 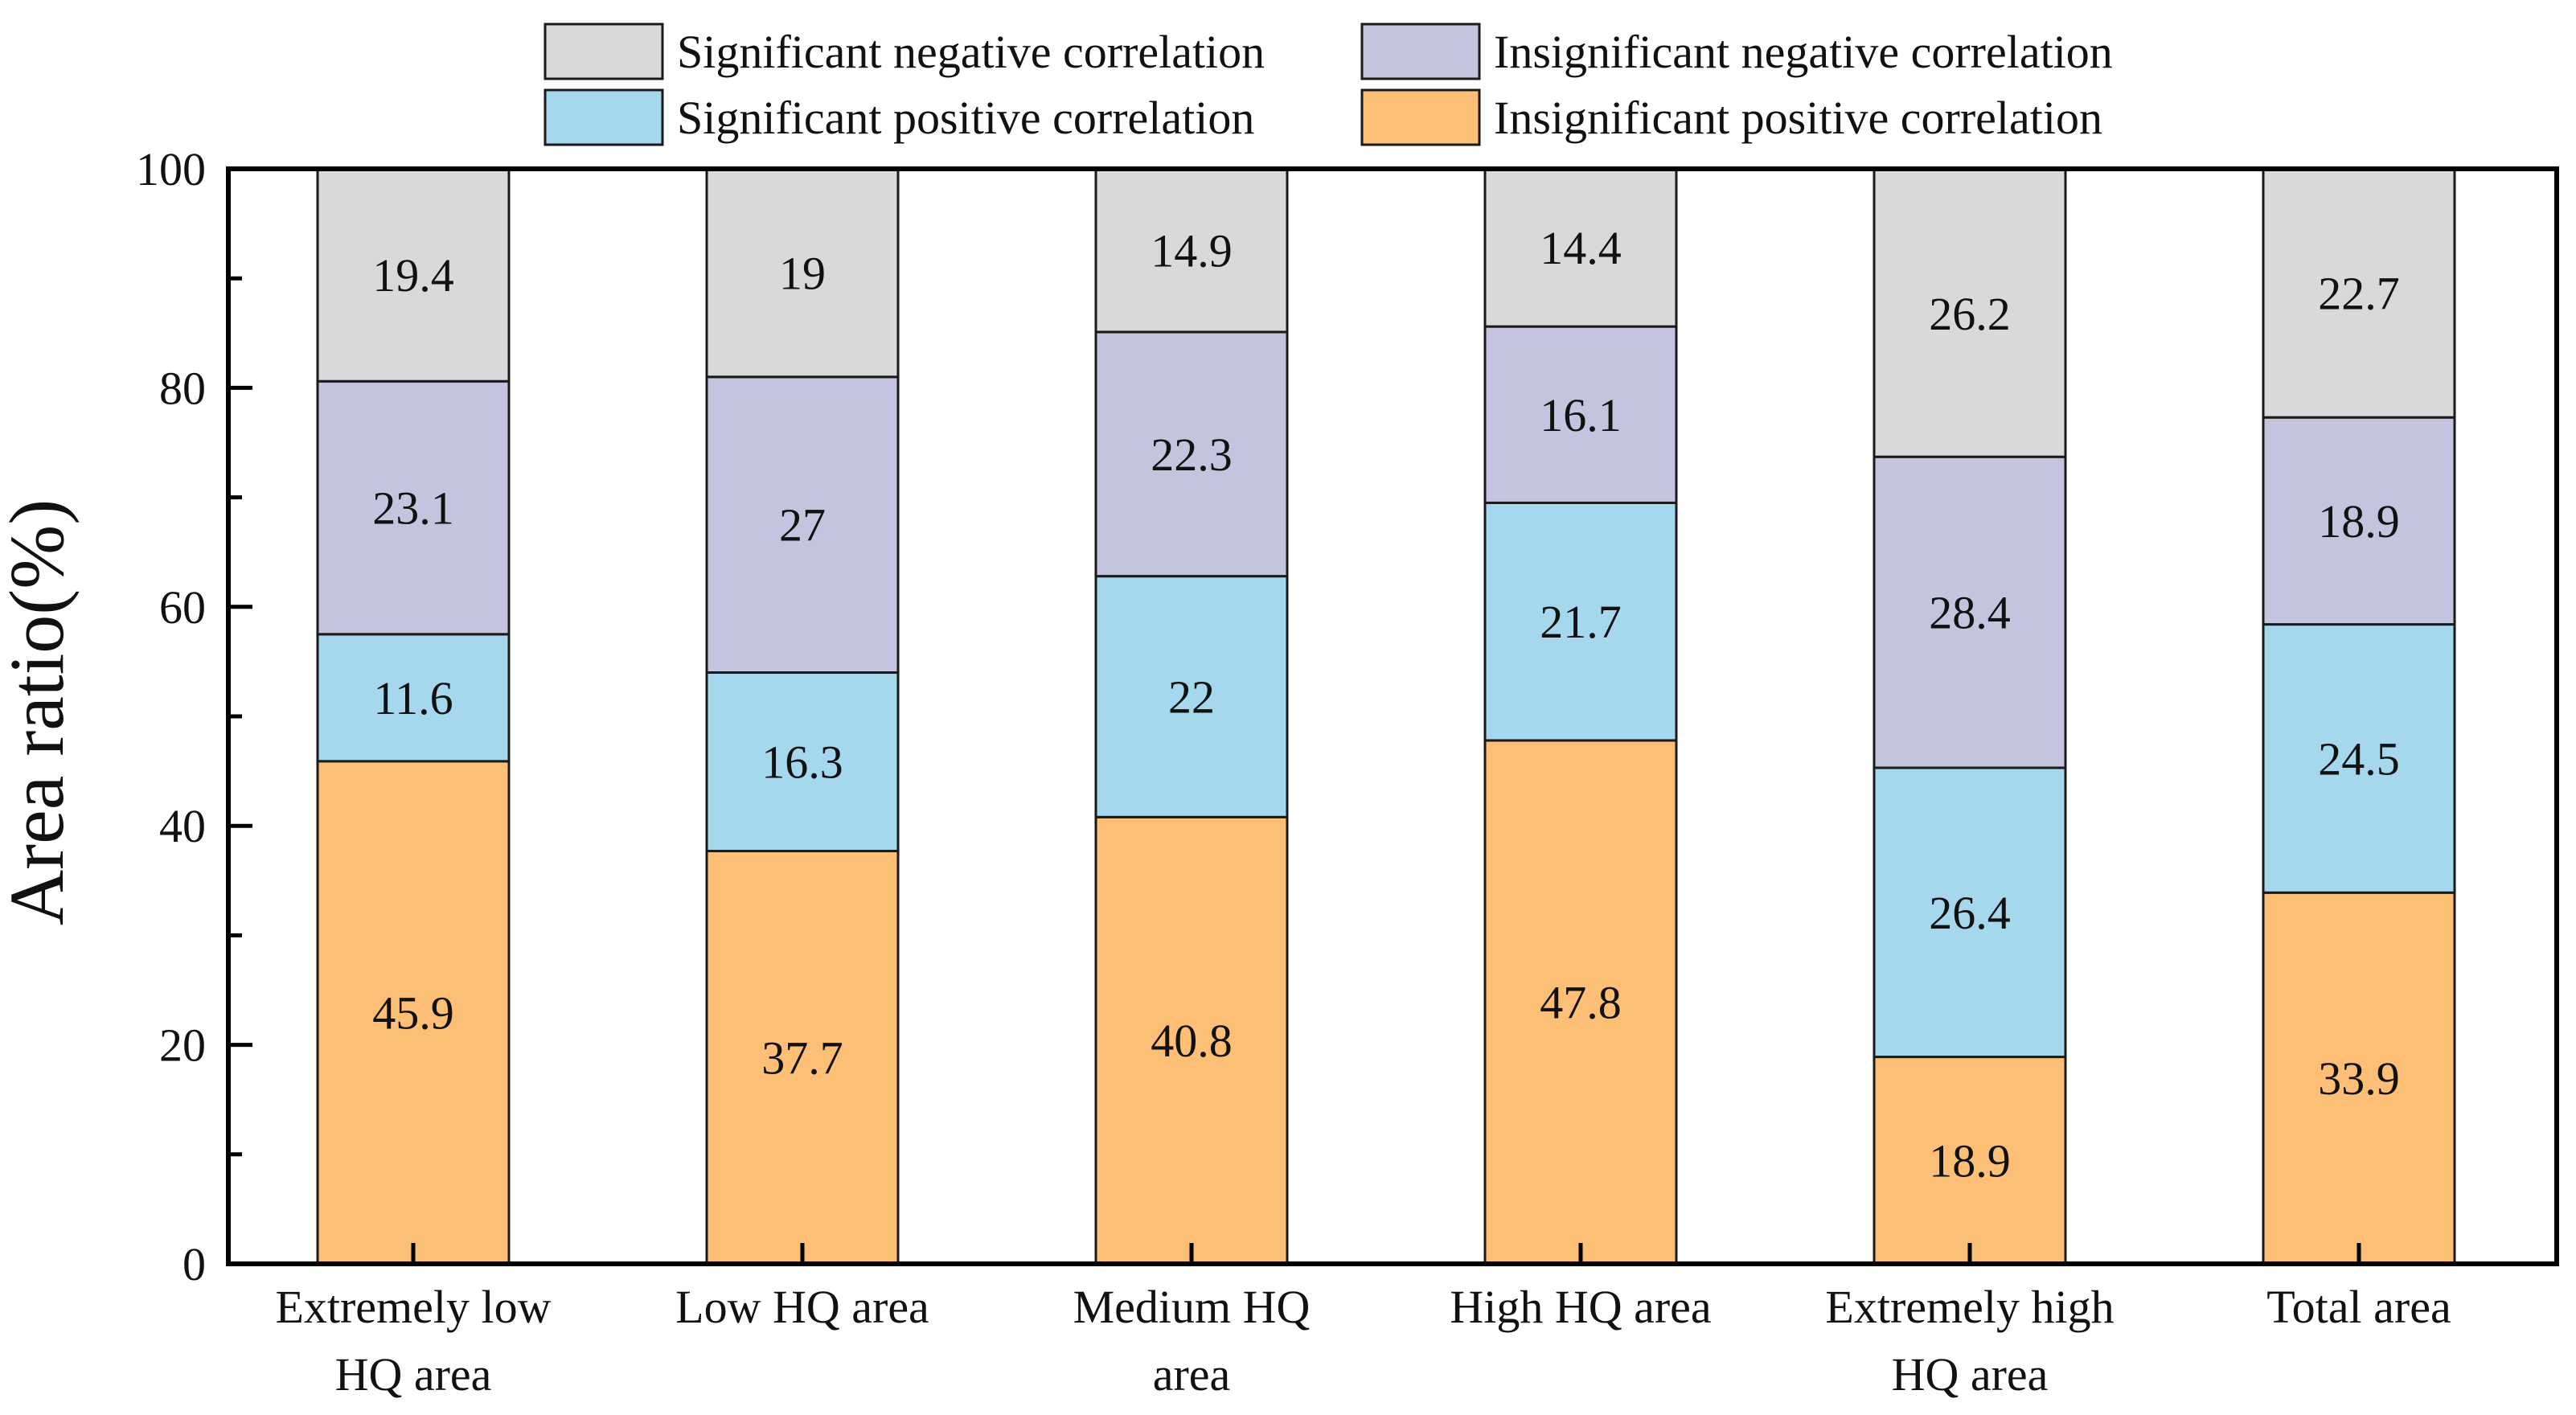 I want to click on data-label: 33.9, so click(x=2359, y=1078).